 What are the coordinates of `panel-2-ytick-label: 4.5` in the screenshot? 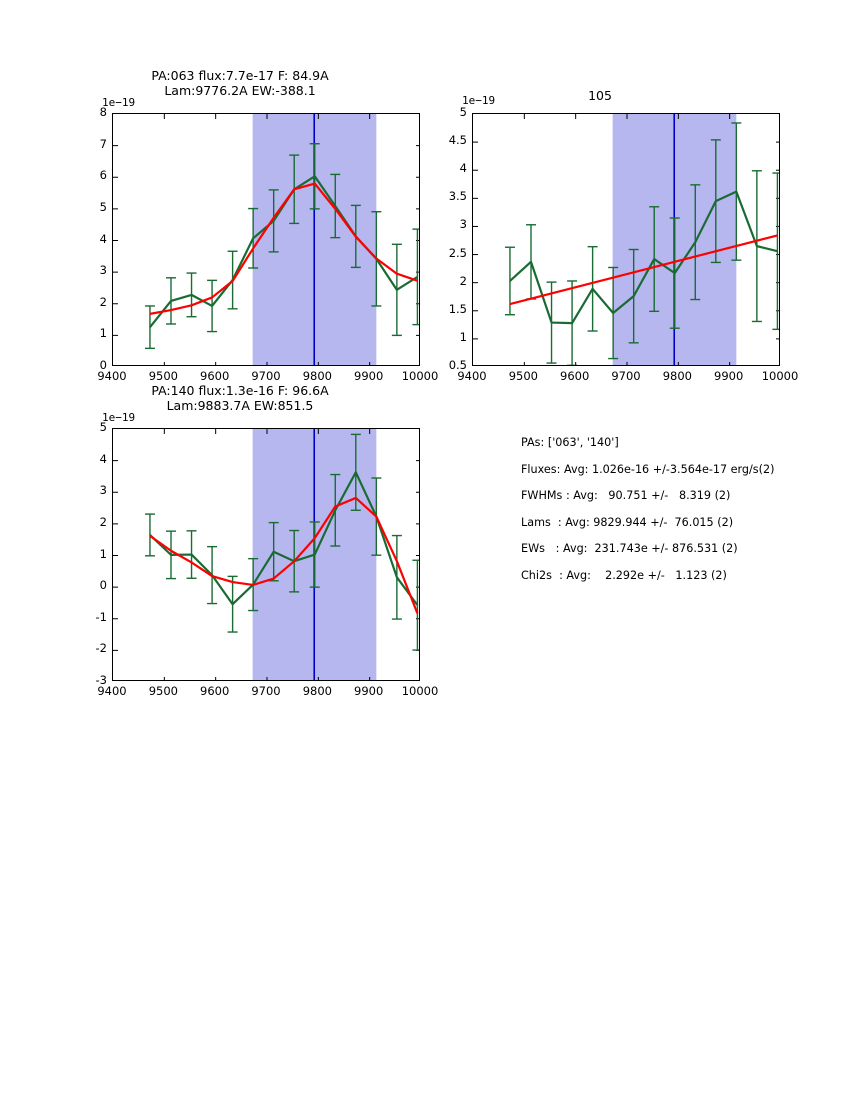 It's located at (457, 140).